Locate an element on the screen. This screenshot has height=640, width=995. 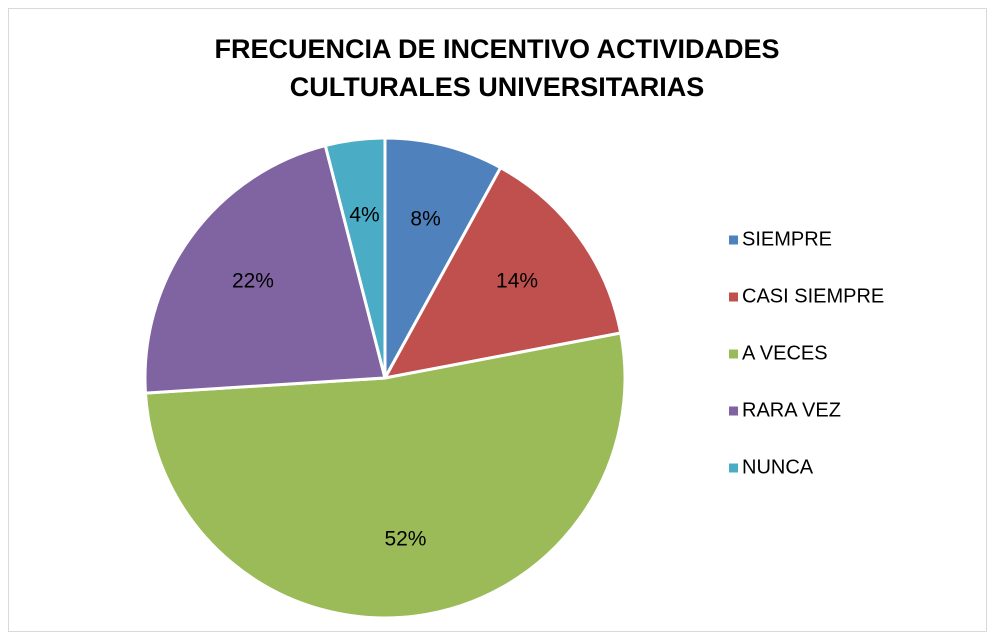
data-label: 8% is located at coordinates (425, 218).